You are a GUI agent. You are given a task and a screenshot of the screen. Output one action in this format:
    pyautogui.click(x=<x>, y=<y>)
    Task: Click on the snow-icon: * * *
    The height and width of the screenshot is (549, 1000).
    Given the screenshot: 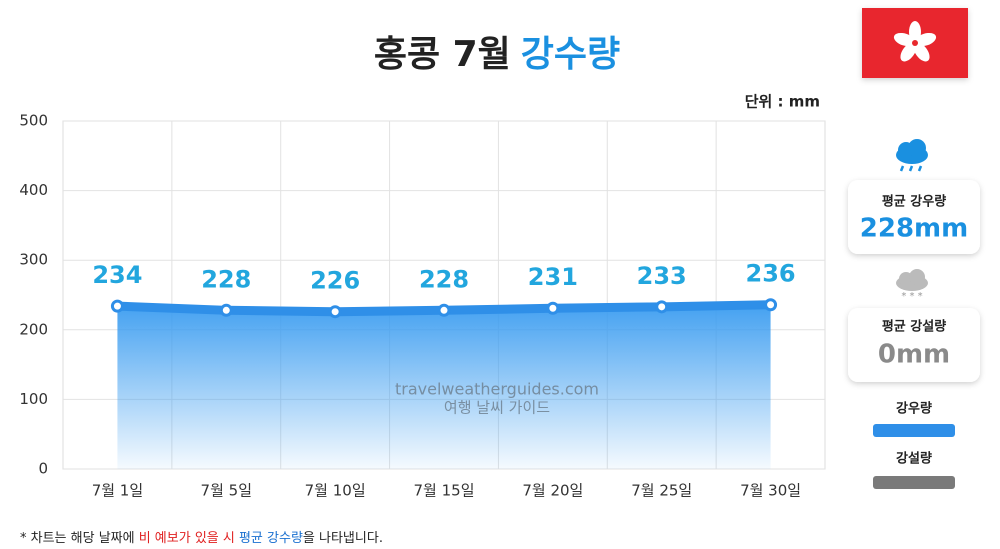 What is the action you would take?
    pyautogui.click(x=912, y=285)
    